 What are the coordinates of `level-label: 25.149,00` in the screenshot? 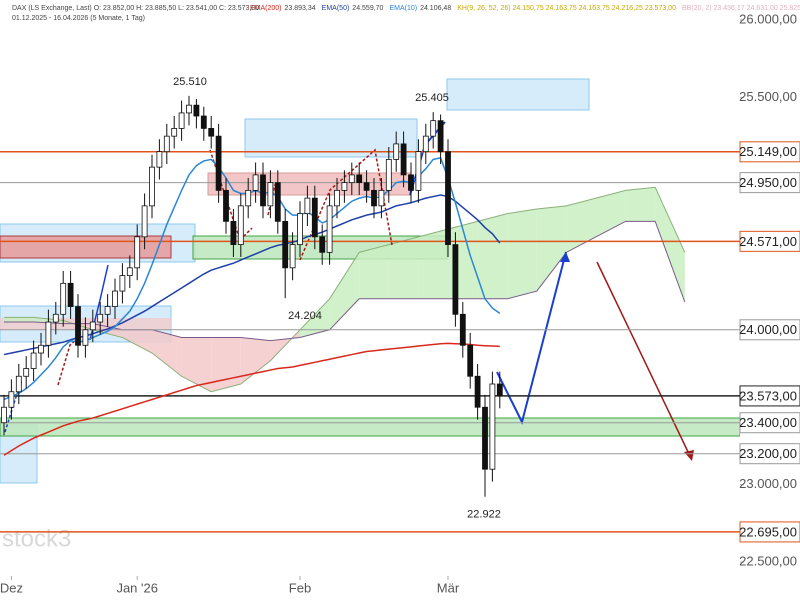 It's located at (768, 151).